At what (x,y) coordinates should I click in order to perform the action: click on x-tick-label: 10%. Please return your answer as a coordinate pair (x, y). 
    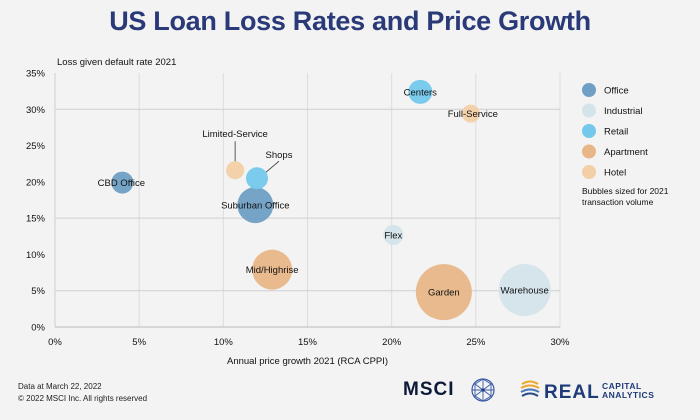
    Looking at the image, I should click on (224, 342).